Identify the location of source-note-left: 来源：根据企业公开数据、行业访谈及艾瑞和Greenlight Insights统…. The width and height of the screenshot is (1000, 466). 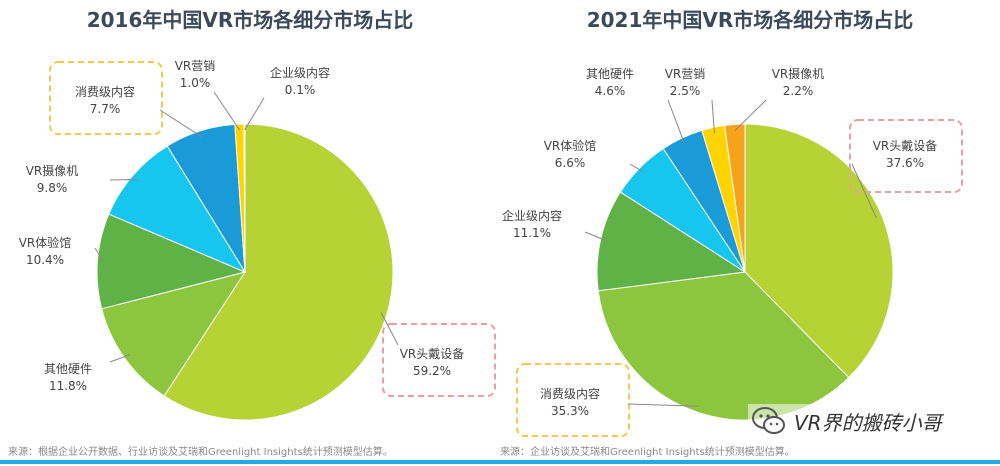
(200, 452).